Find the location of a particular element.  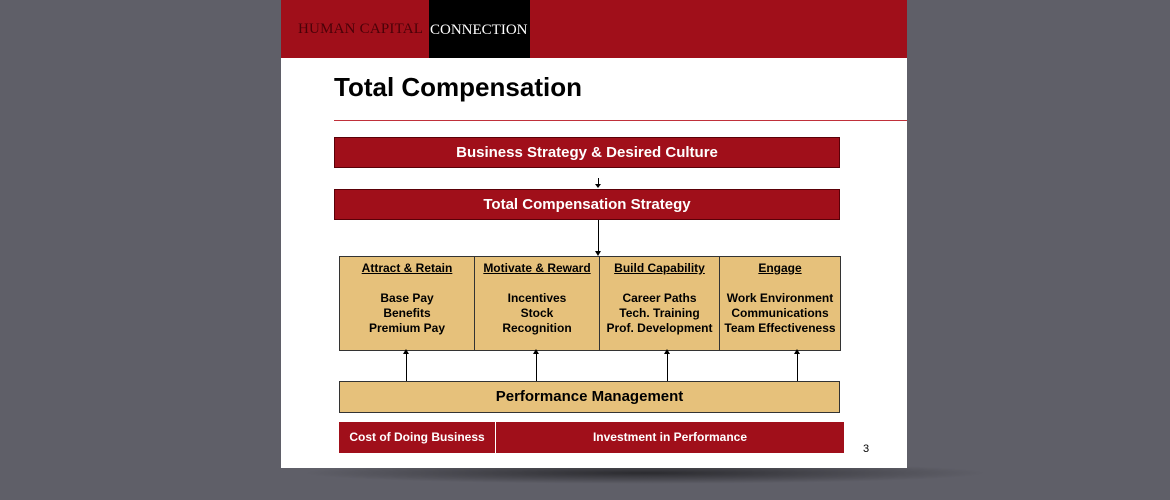

pillar-item: Communications is located at coordinates (780, 313).